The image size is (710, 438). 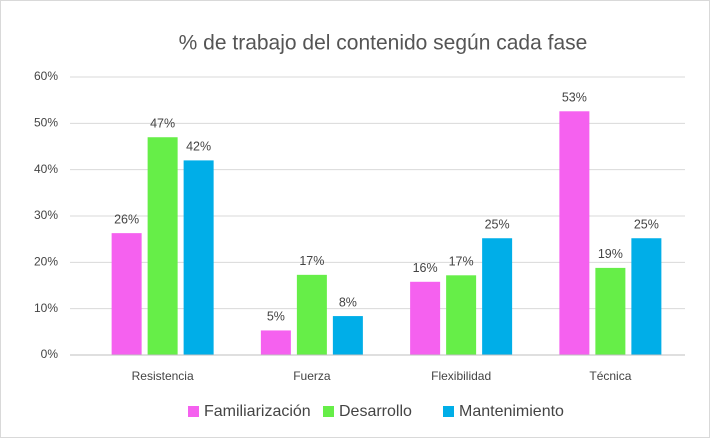 I want to click on x-tick-label: Fuerza, so click(x=312, y=376).